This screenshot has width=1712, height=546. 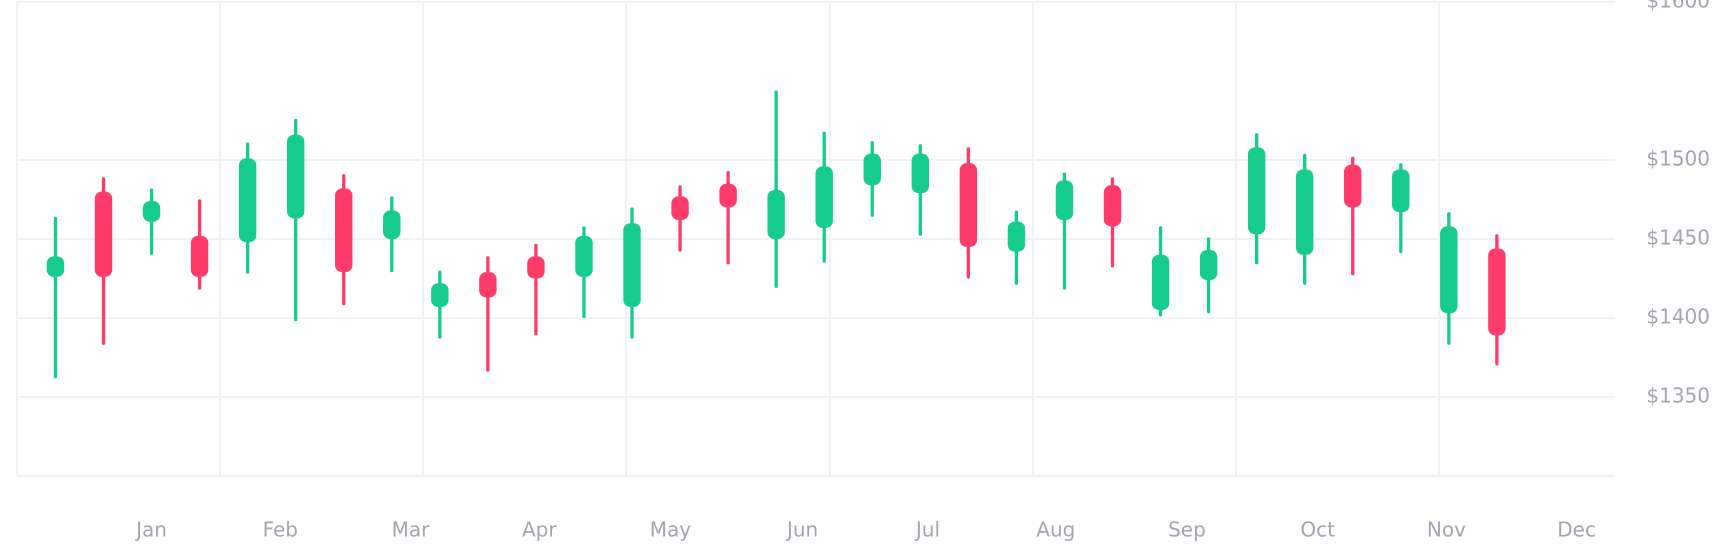 I want to click on y-tick-label: $1600, so click(x=1678, y=6).